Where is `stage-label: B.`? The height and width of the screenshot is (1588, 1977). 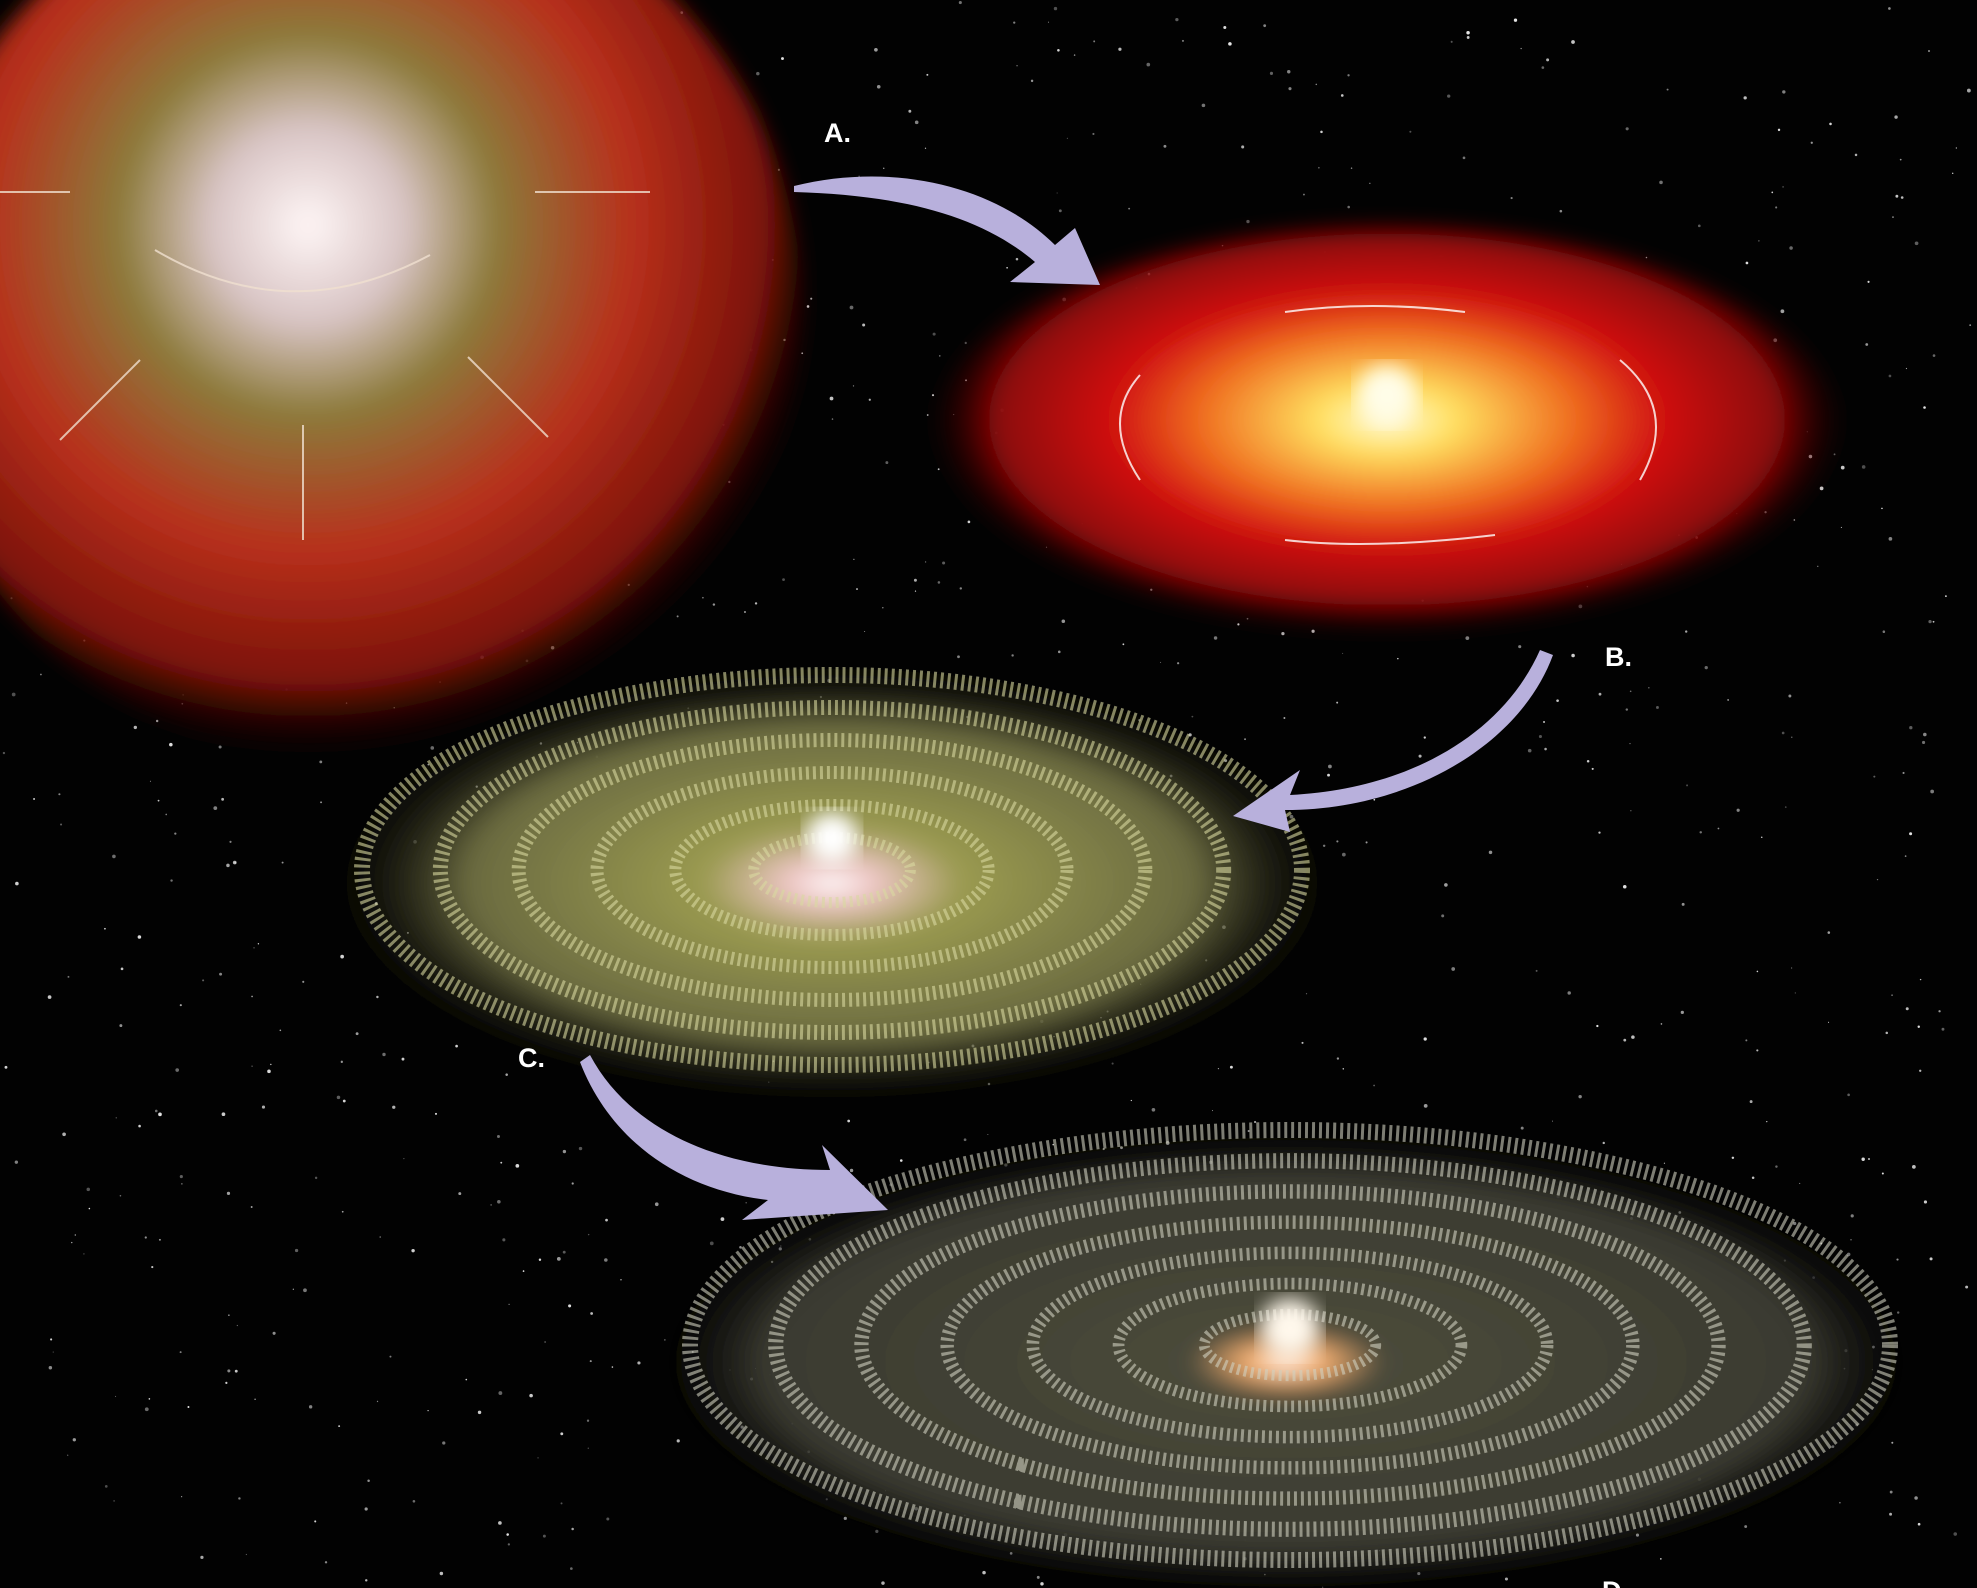
stage-label: B. is located at coordinates (1618, 657).